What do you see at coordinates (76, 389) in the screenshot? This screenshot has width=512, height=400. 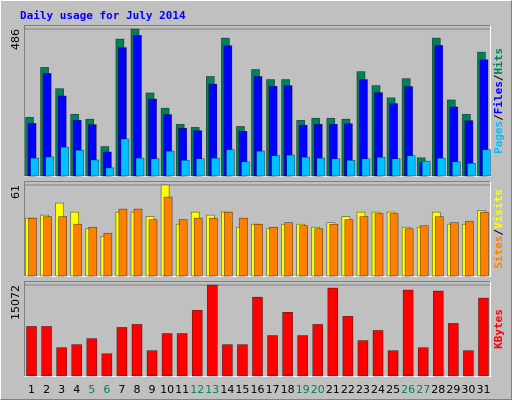 I see `x-tick-label: 4` at bounding box center [76, 389].